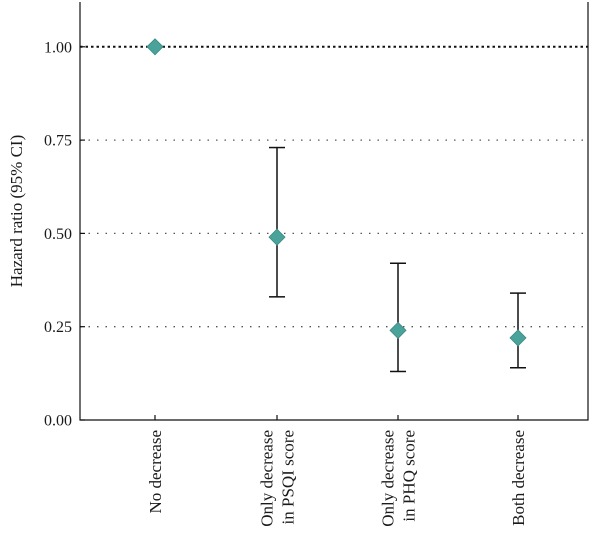  What do you see at coordinates (58, 141) in the screenshot?
I see `y-tick-label: 0.75` at bounding box center [58, 141].